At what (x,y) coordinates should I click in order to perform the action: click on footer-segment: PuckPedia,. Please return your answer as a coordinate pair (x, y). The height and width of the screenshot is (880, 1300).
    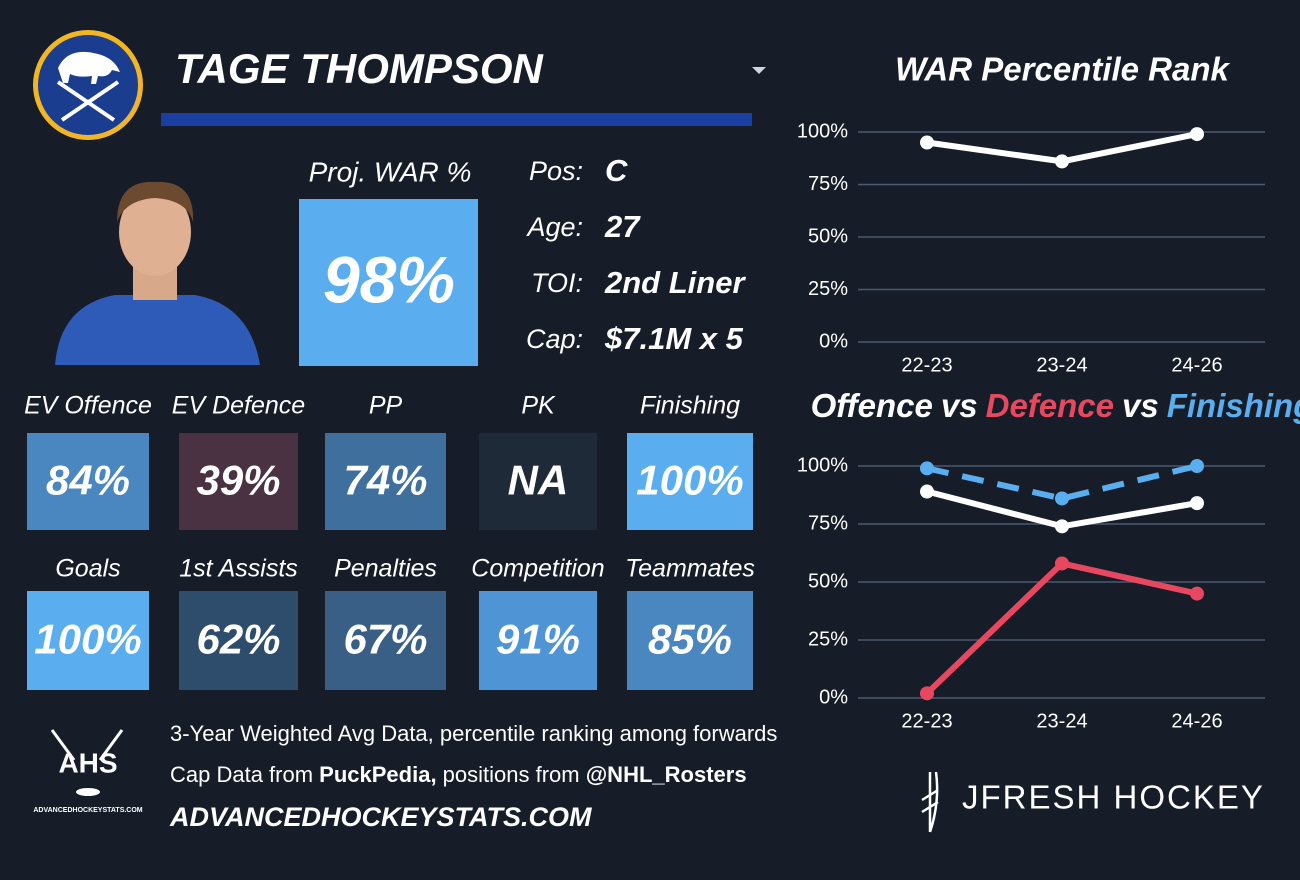
    Looking at the image, I should click on (377, 774).